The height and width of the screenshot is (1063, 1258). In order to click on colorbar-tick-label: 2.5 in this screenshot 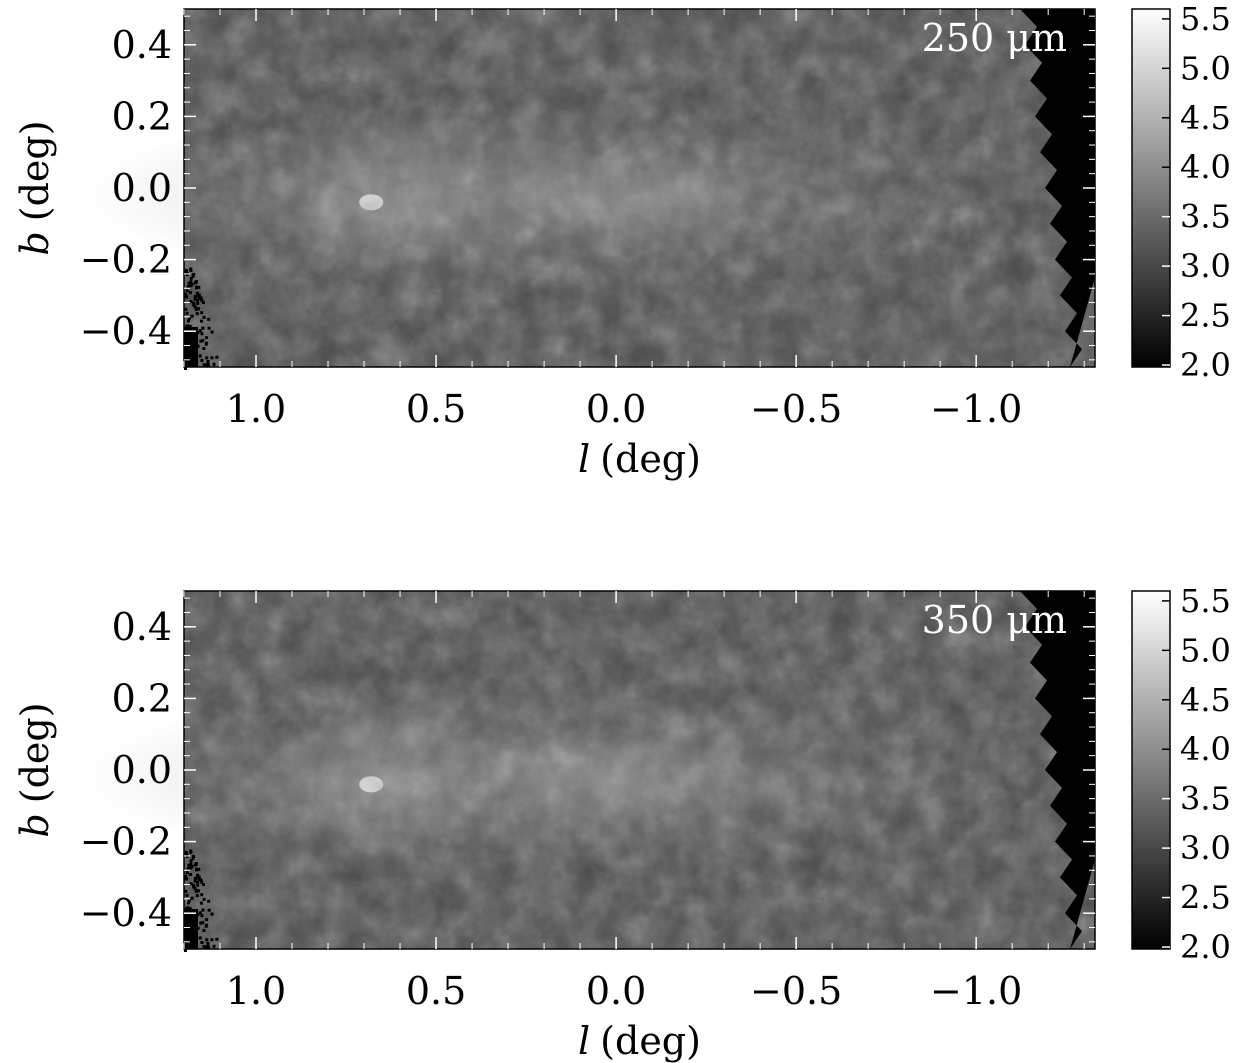, I will do `click(1205, 898)`.